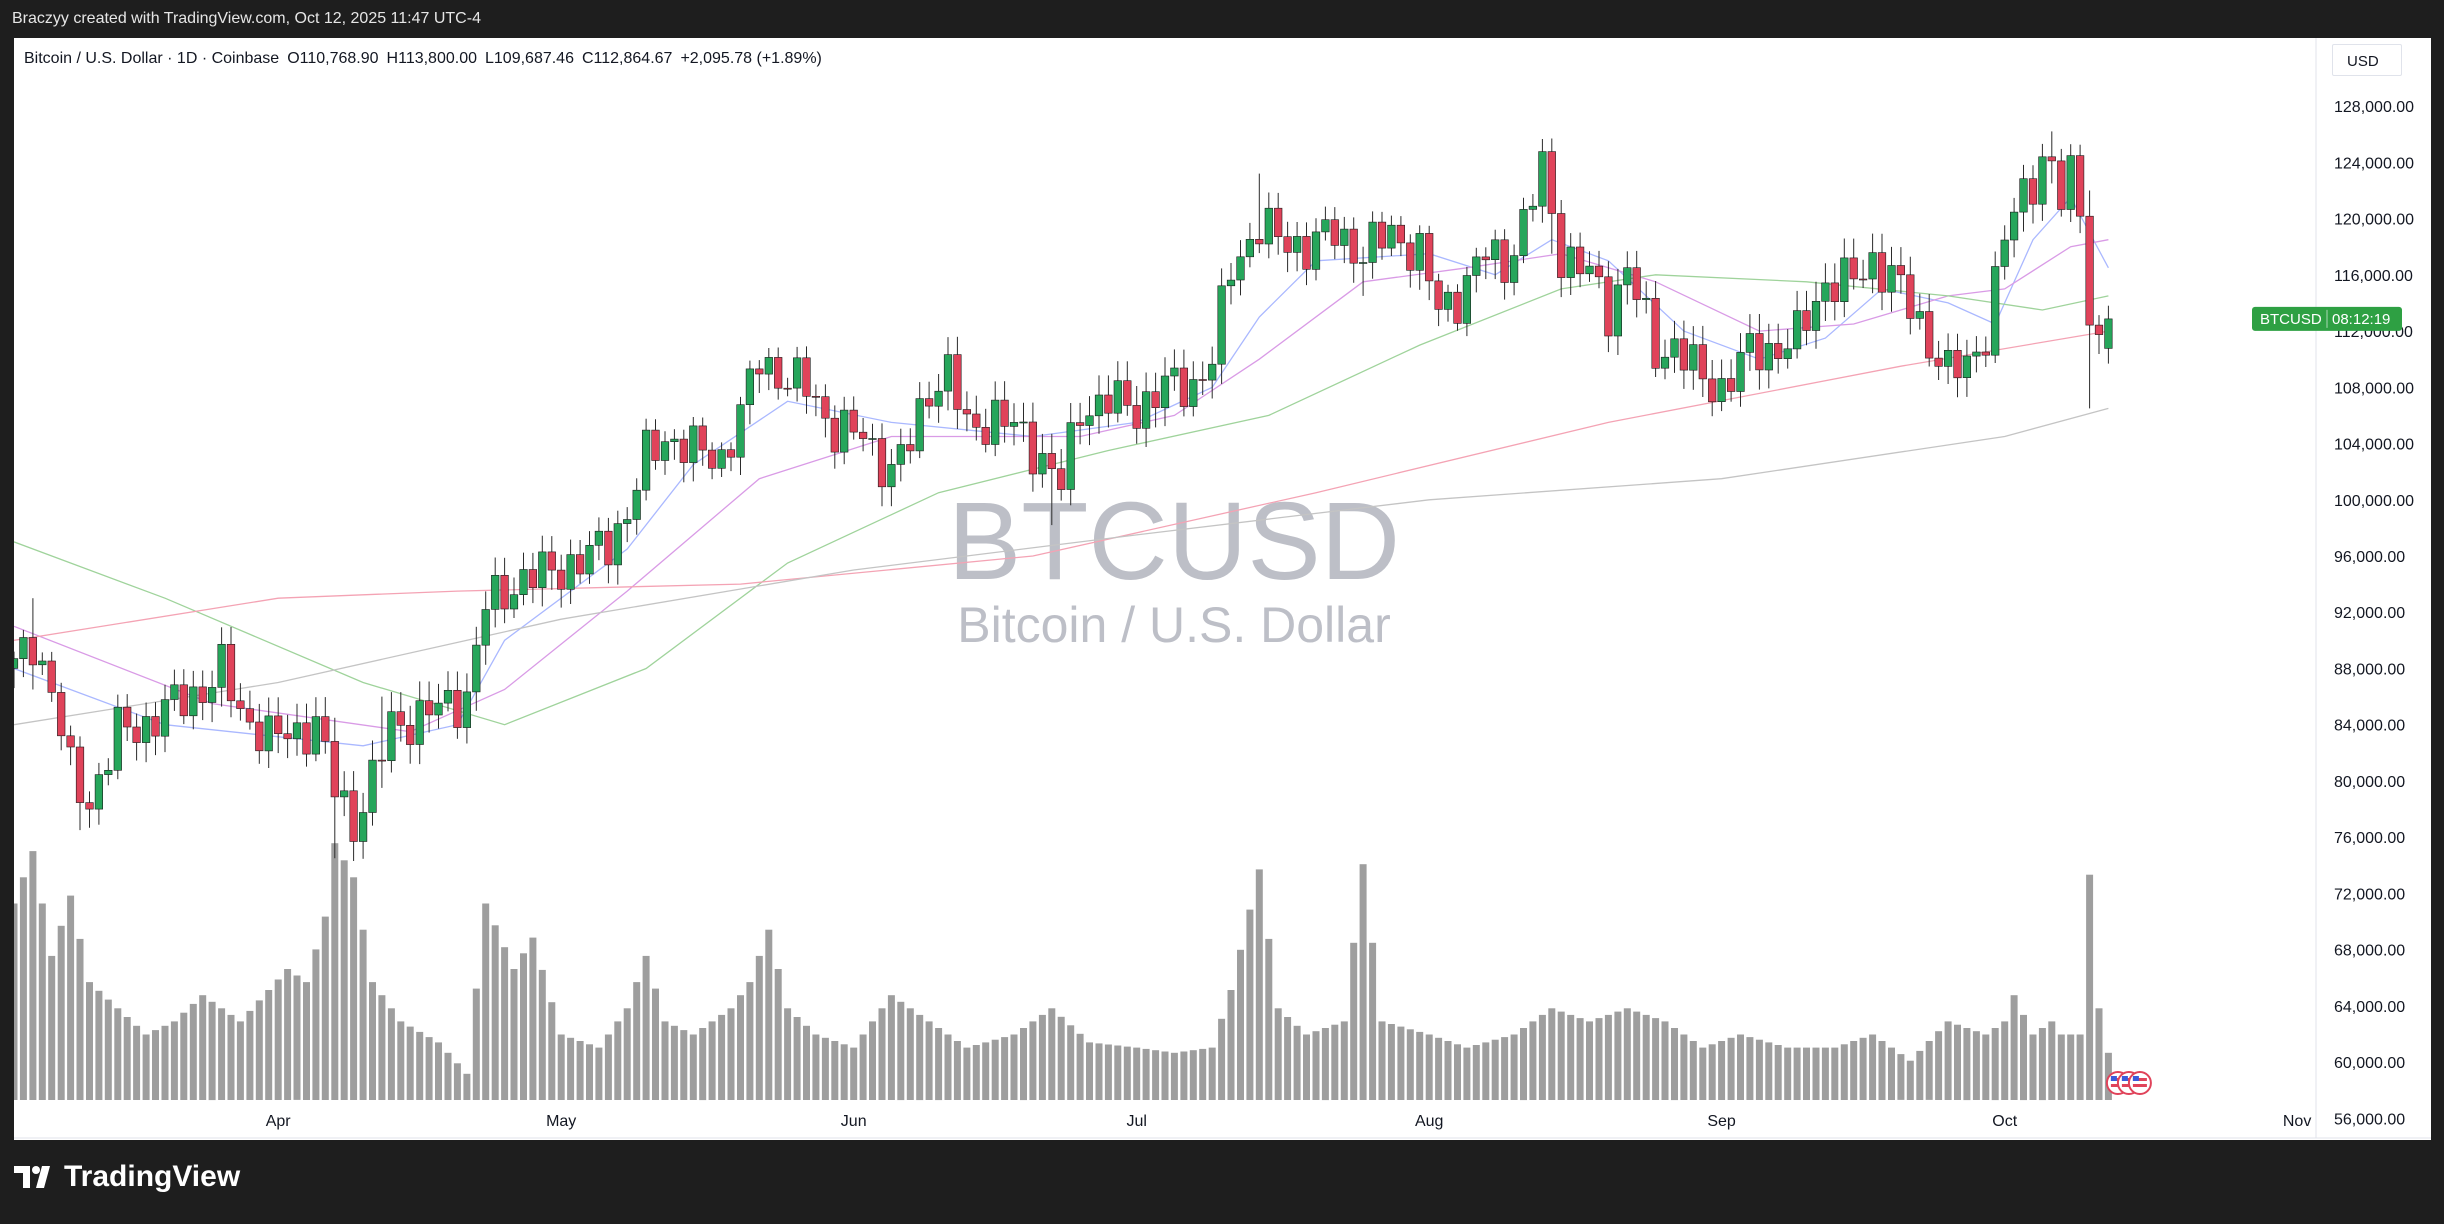 This screenshot has height=1224, width=2444. Describe the element at coordinates (2367, 60) in the screenshot. I see `currency-button: USD` at that location.